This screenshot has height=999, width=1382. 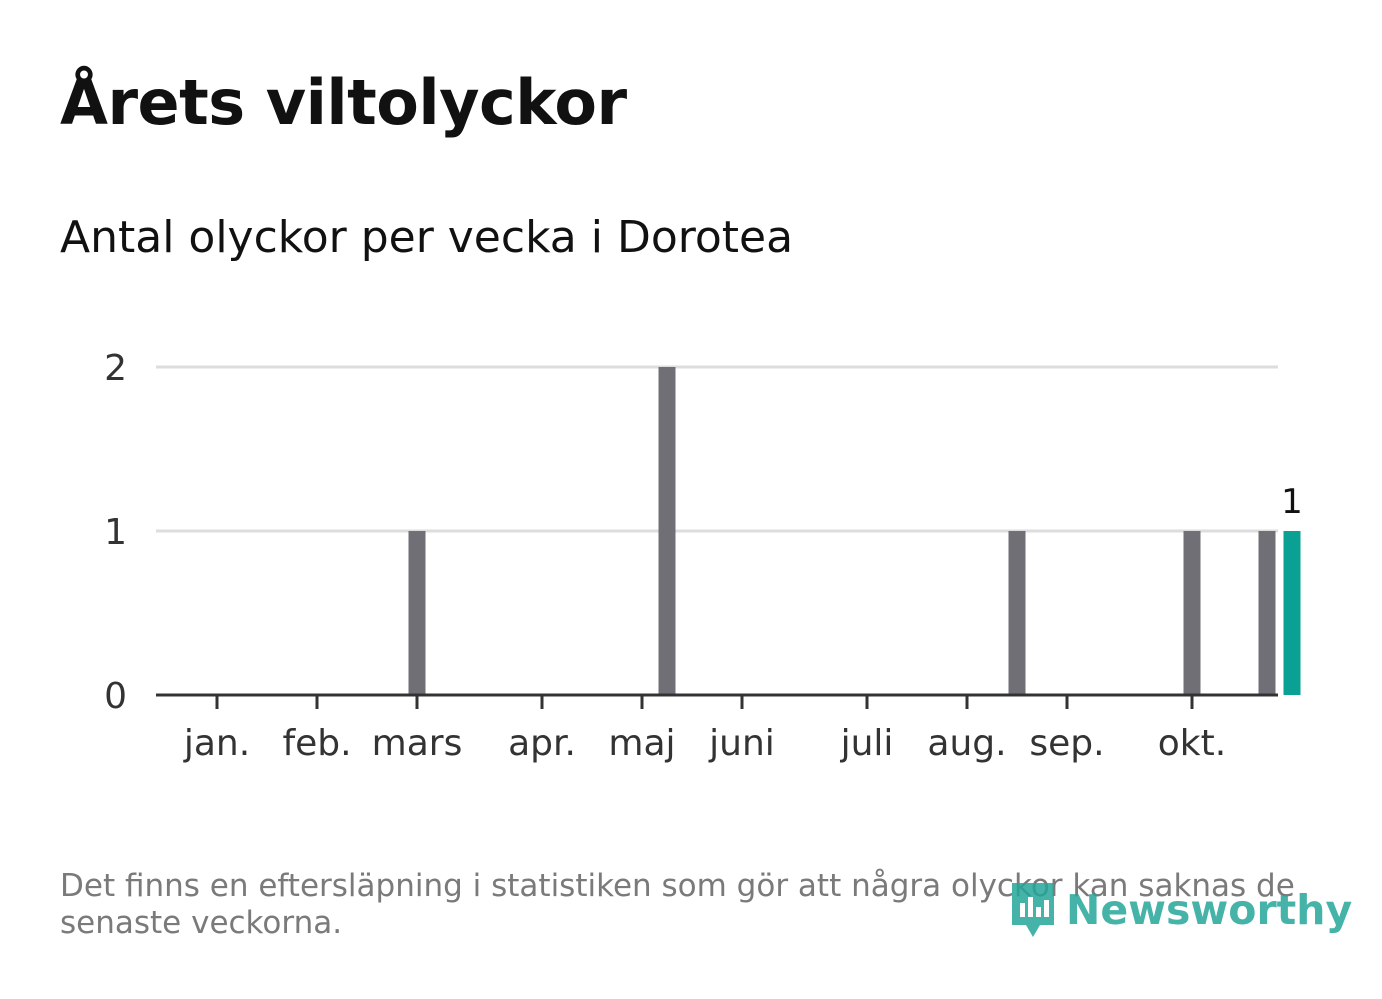 I want to click on x-tick-label: apr., so click(x=542, y=743).